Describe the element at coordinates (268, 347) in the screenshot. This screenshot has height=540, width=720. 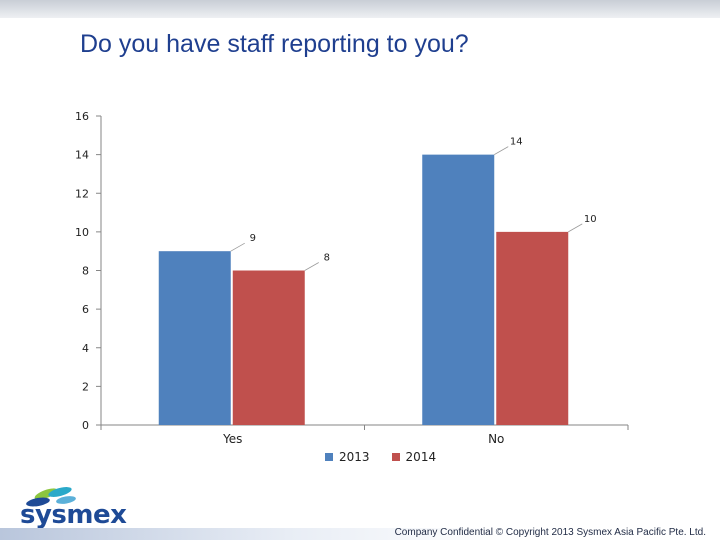
I see `bar-2014-yes` at that location.